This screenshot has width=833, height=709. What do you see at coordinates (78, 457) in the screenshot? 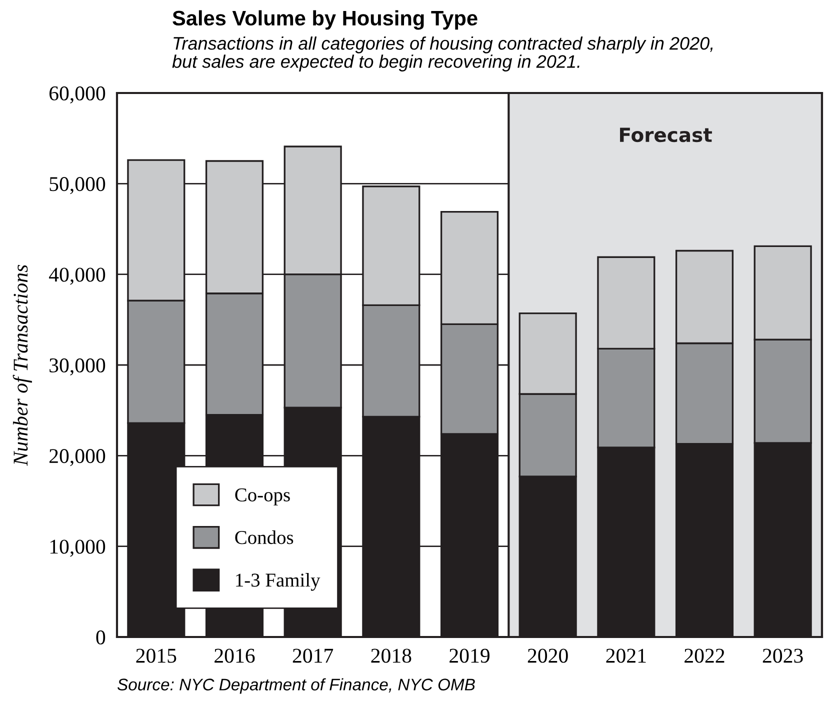
I see `y-tick-label: 20,000` at bounding box center [78, 457].